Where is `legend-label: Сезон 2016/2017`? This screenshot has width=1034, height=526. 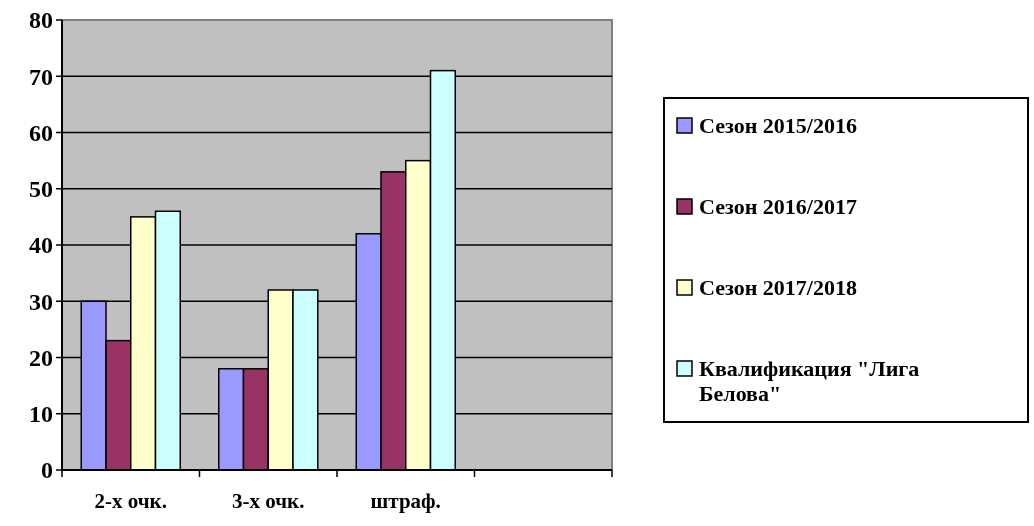 legend-label: Сезон 2016/2017 is located at coordinates (778, 206).